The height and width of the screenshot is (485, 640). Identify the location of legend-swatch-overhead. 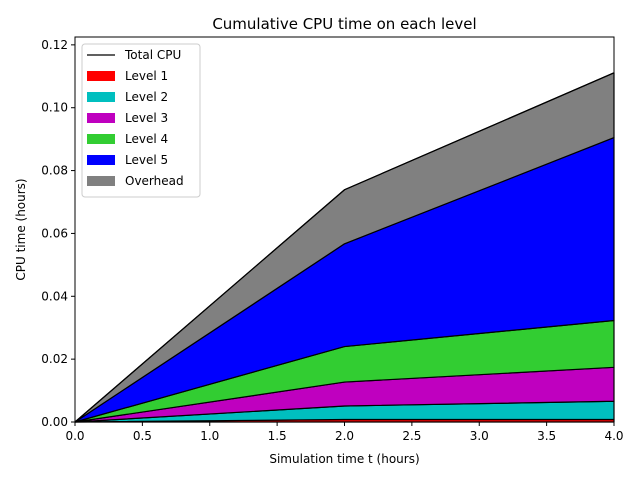
(101, 181).